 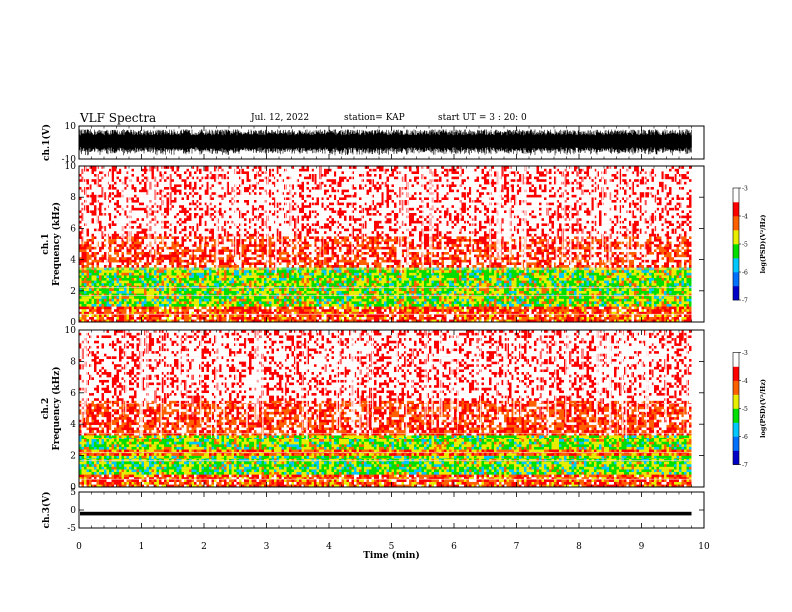 I want to click on x-tick-4: 4, so click(x=329, y=547).